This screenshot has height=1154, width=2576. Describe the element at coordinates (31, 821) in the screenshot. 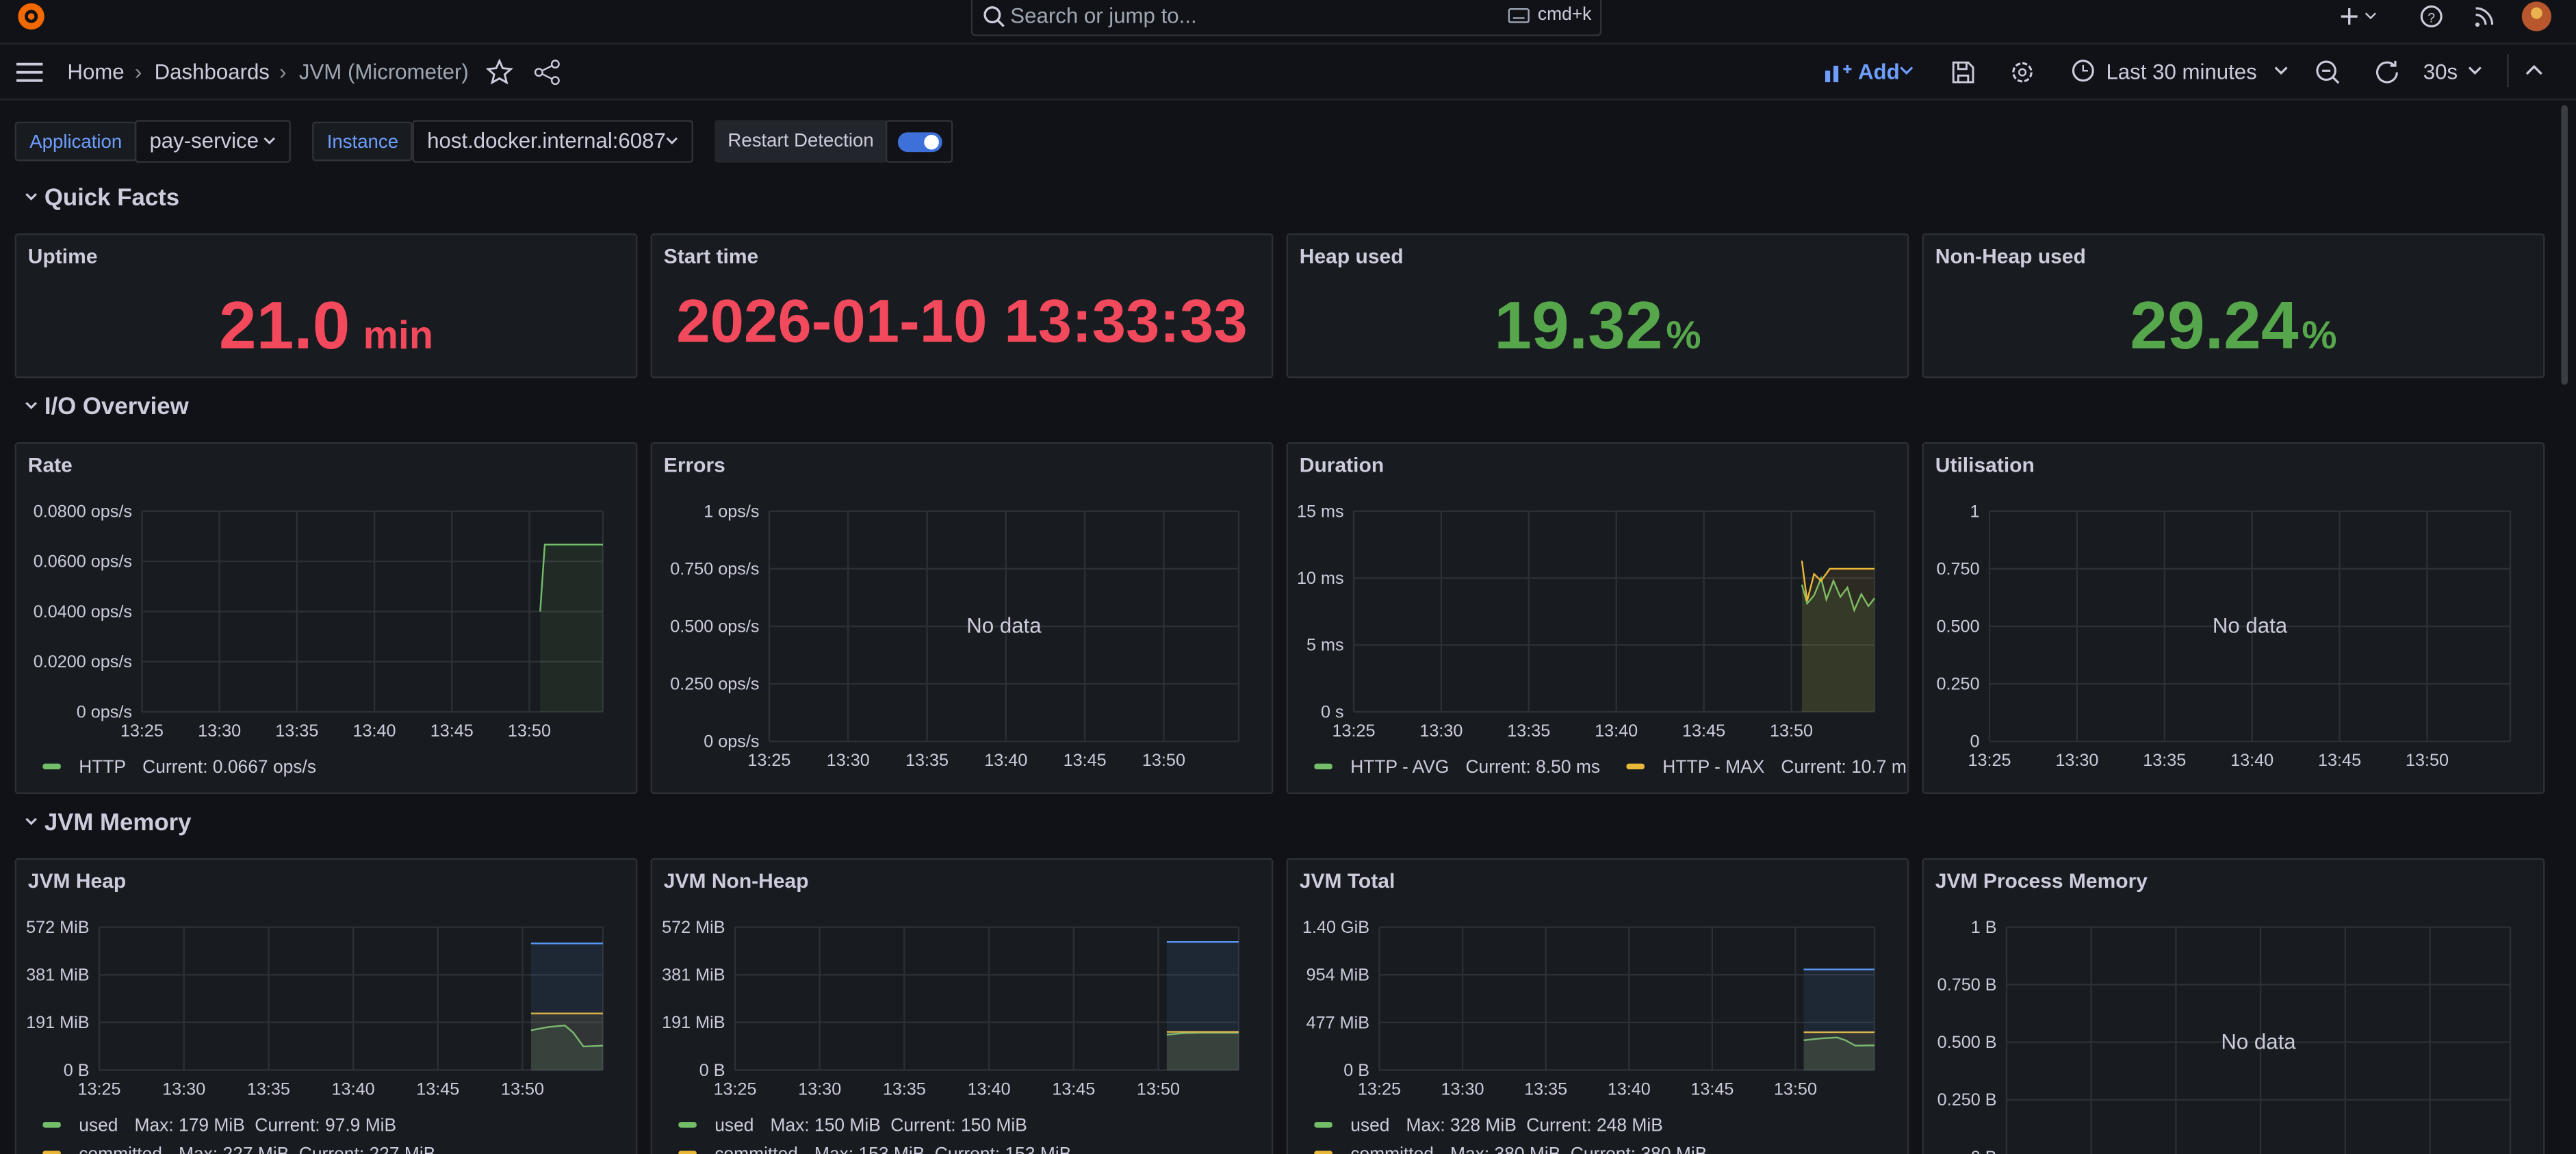

I see `row-chevron` at that location.